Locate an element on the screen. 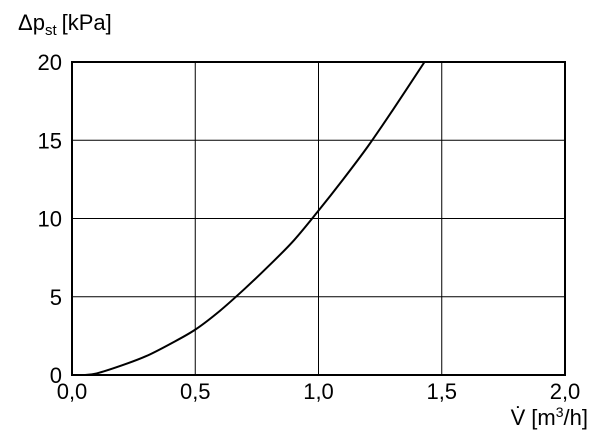 This screenshot has width=600, height=437. y-axis: 0 5 10 15 20 is located at coordinates (50, 219).